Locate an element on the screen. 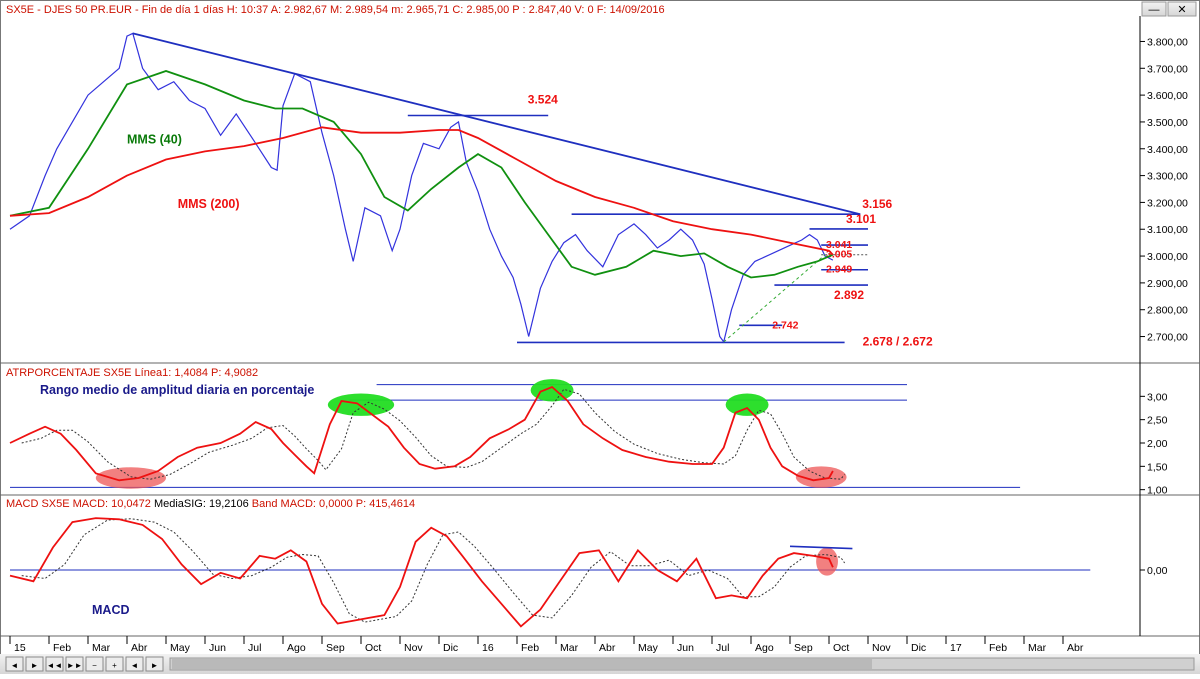 This screenshot has width=1200, height=679. price-title-bar is located at coordinates (600, 9).